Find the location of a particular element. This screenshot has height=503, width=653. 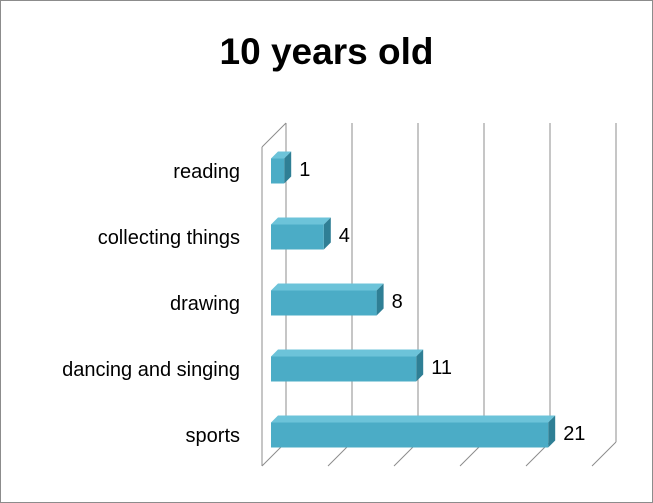

data-label: 4 is located at coordinates (344, 236).